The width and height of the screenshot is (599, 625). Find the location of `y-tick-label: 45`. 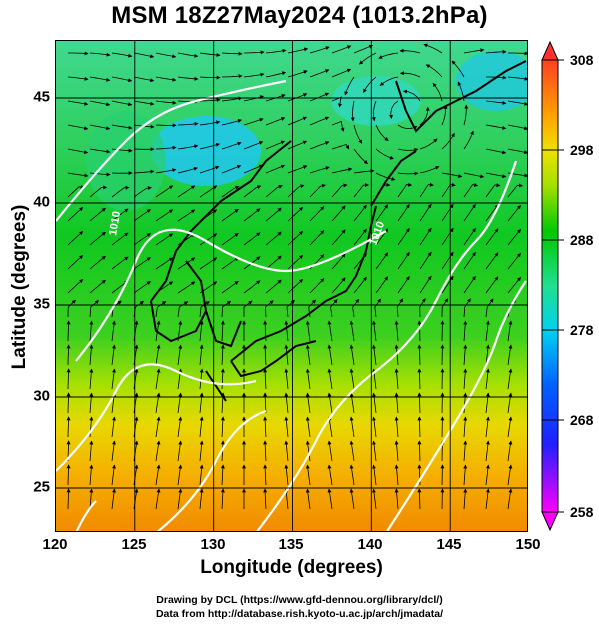

y-tick-label: 45 is located at coordinates (41, 97).